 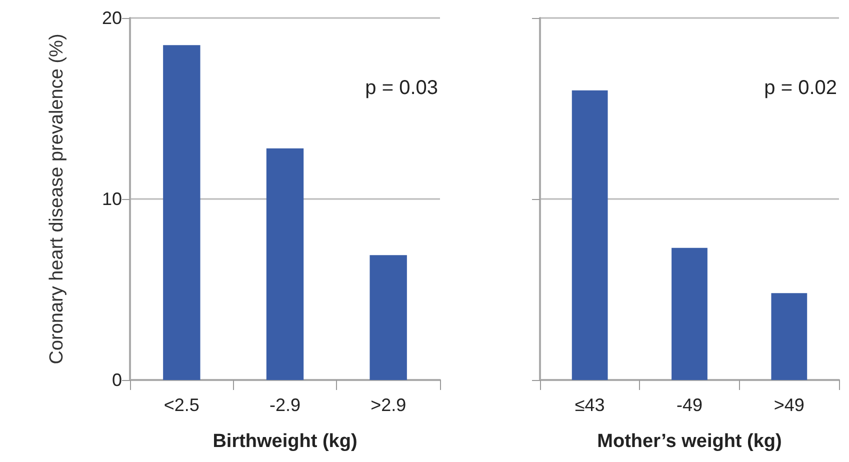 What do you see at coordinates (589, 405) in the screenshot?
I see `x-tick-label: ≤43` at bounding box center [589, 405].